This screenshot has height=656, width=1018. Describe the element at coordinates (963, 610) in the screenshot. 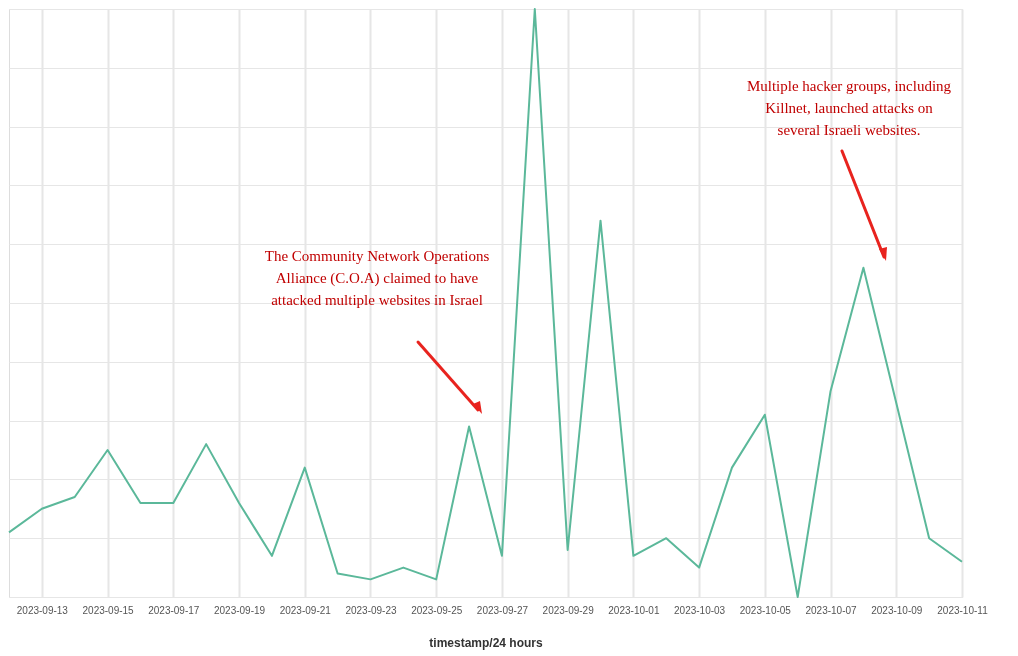

I see `x-tick-label: 2023-10-11` at that location.